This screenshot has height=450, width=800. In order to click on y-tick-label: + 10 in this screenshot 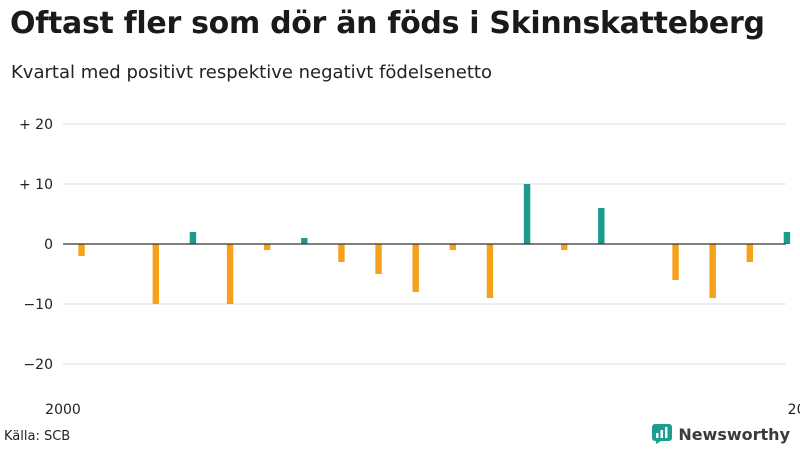, I will do `click(36, 185)`.